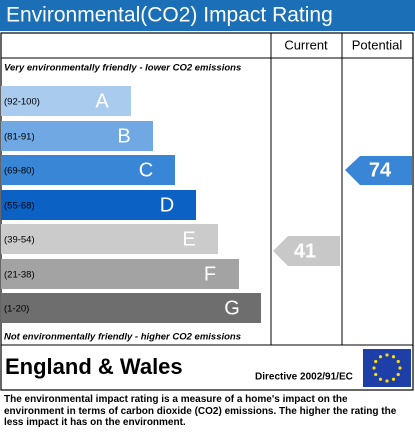 Image resolution: width=415 pixels, height=437 pixels. What do you see at coordinates (19, 206) in the screenshot?
I see `band-range: (55-68)` at bounding box center [19, 206].